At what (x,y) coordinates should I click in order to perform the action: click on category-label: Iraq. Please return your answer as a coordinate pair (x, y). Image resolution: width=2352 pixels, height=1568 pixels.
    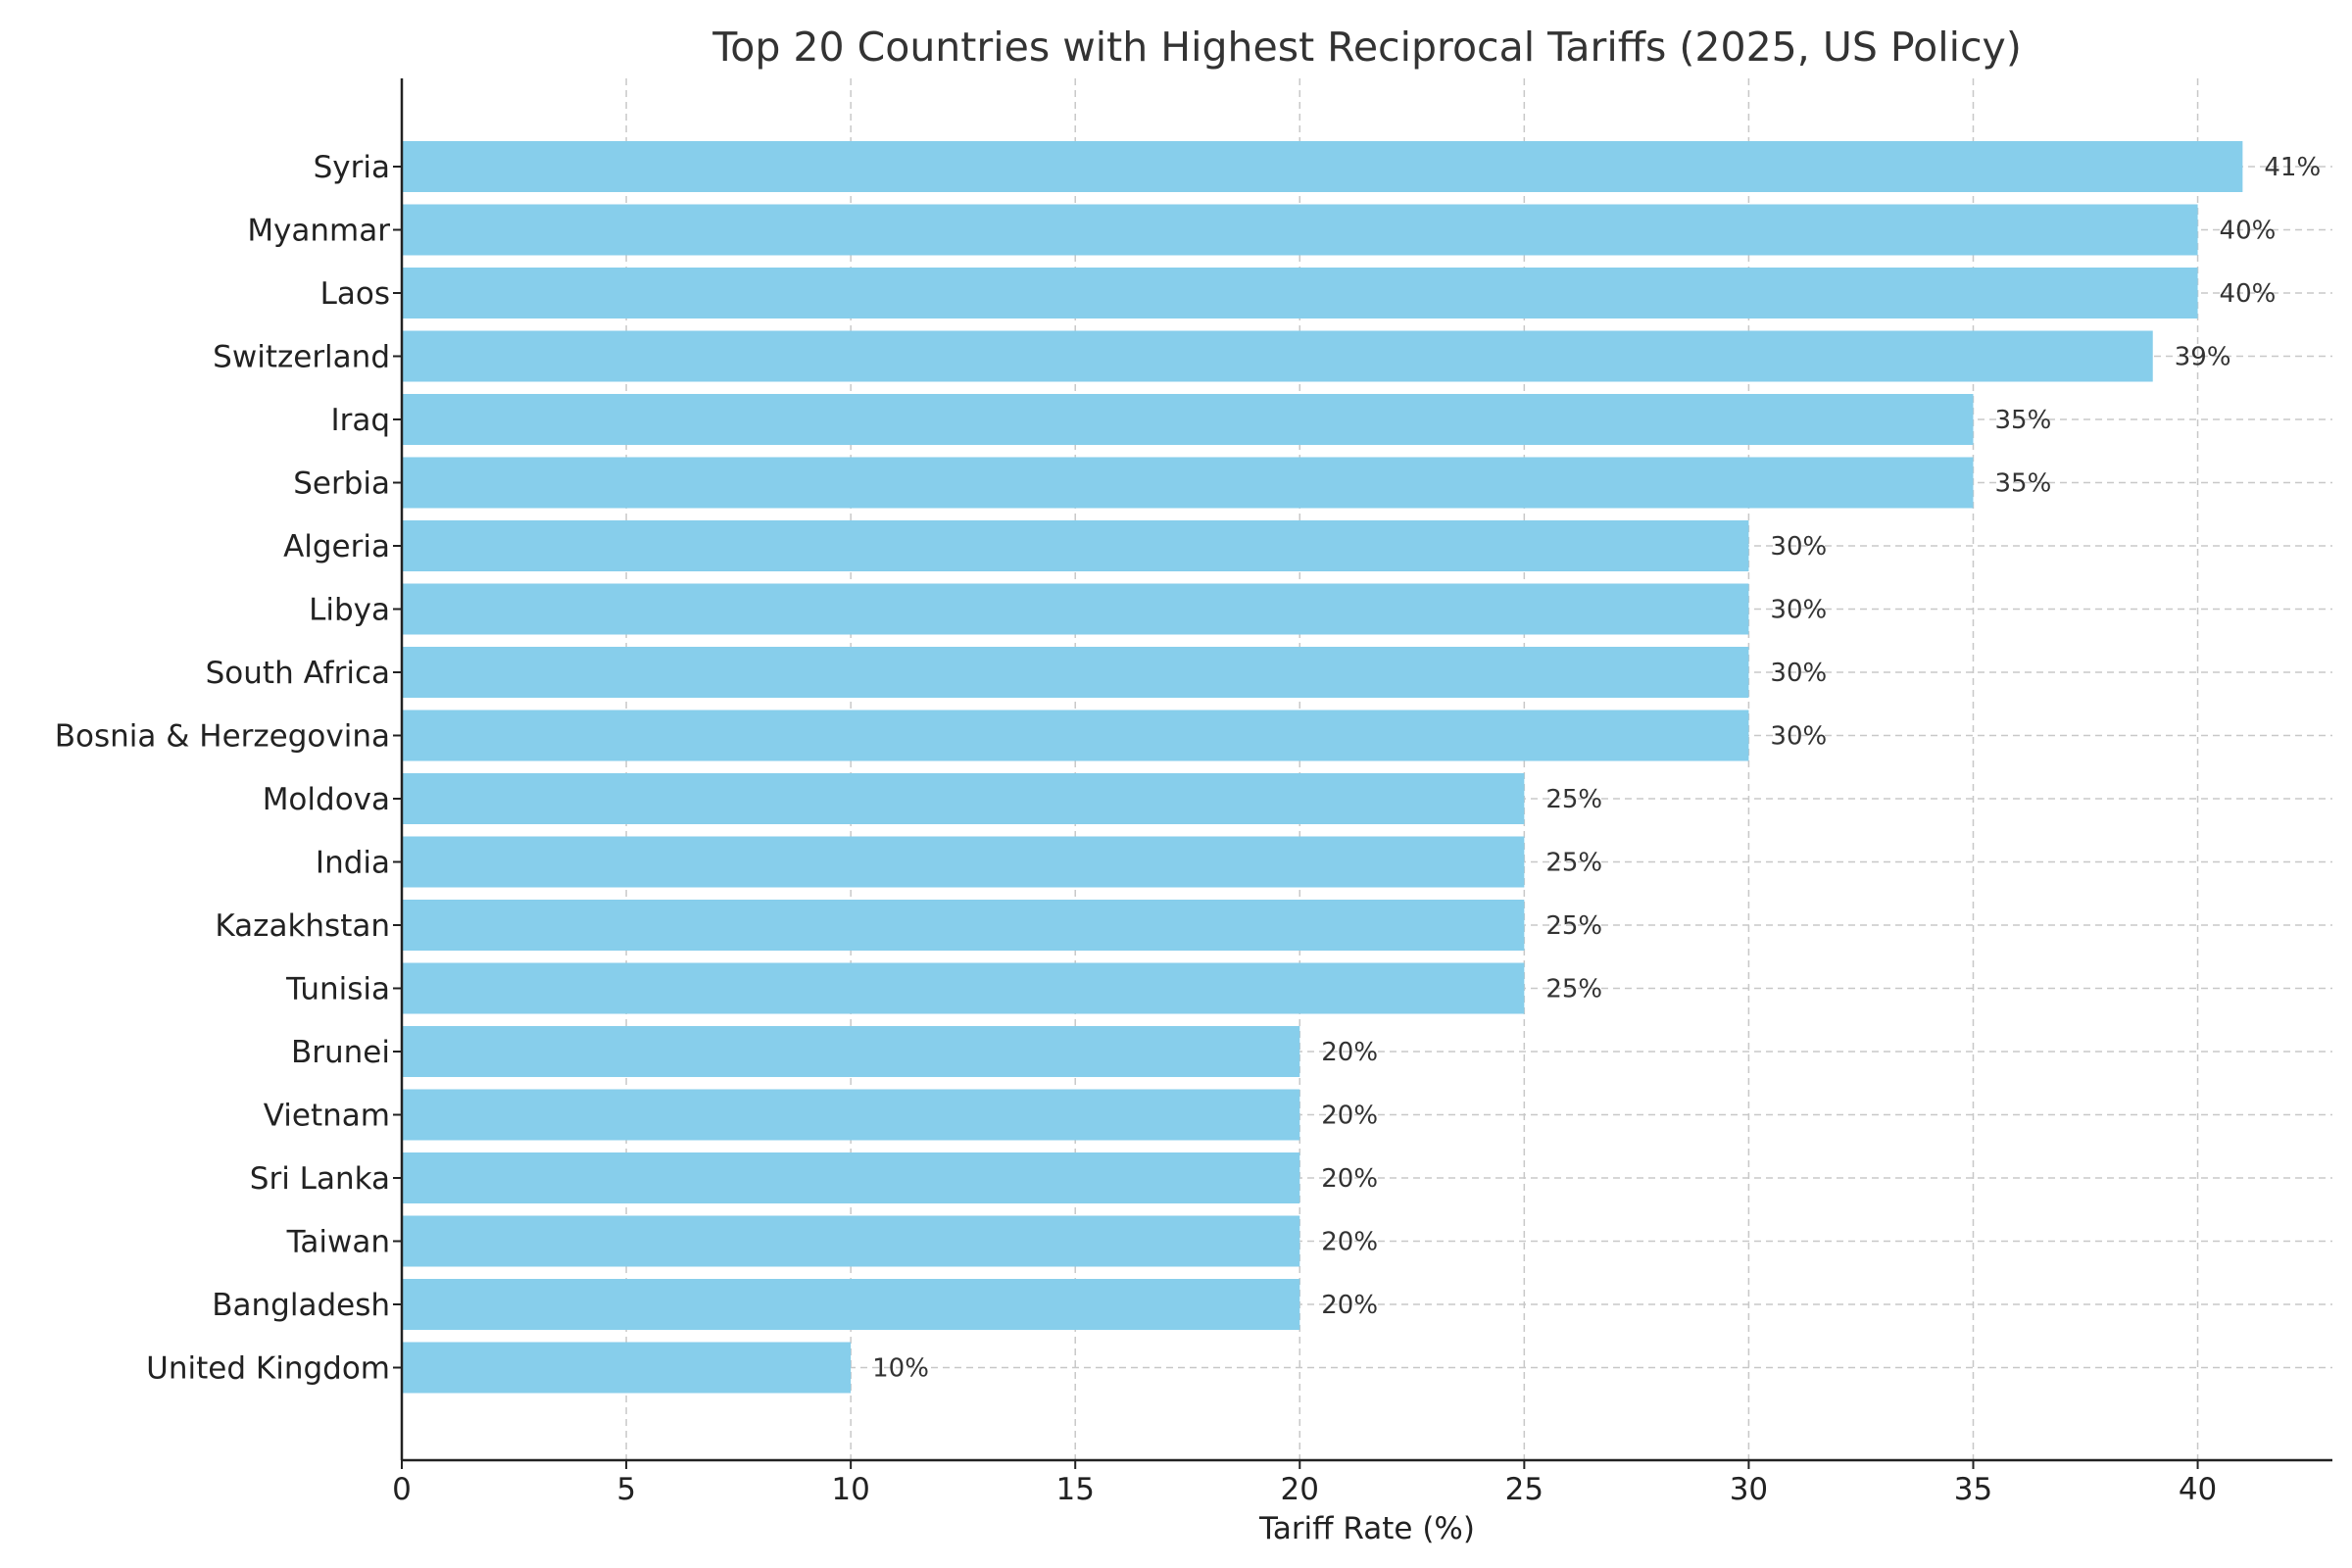
    Looking at the image, I should click on (360, 420).